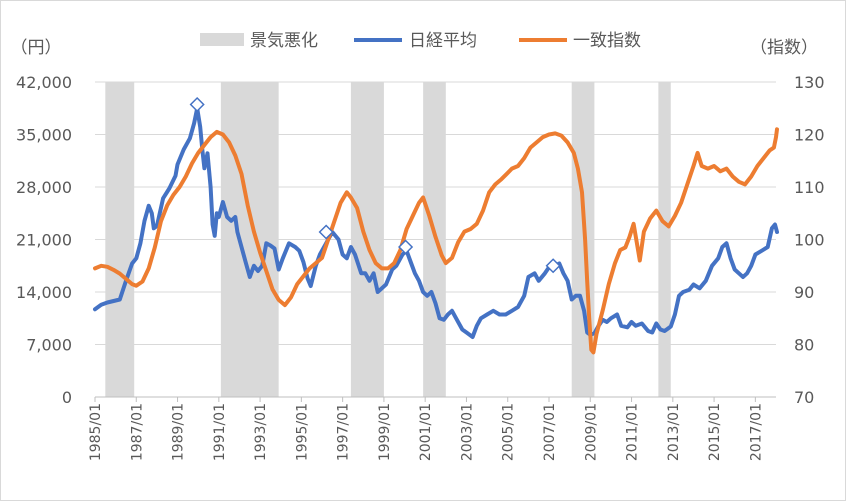 The width and height of the screenshot is (846, 501). What do you see at coordinates (809, 240) in the screenshot?
I see `right-tick-label: 100` at bounding box center [809, 240].